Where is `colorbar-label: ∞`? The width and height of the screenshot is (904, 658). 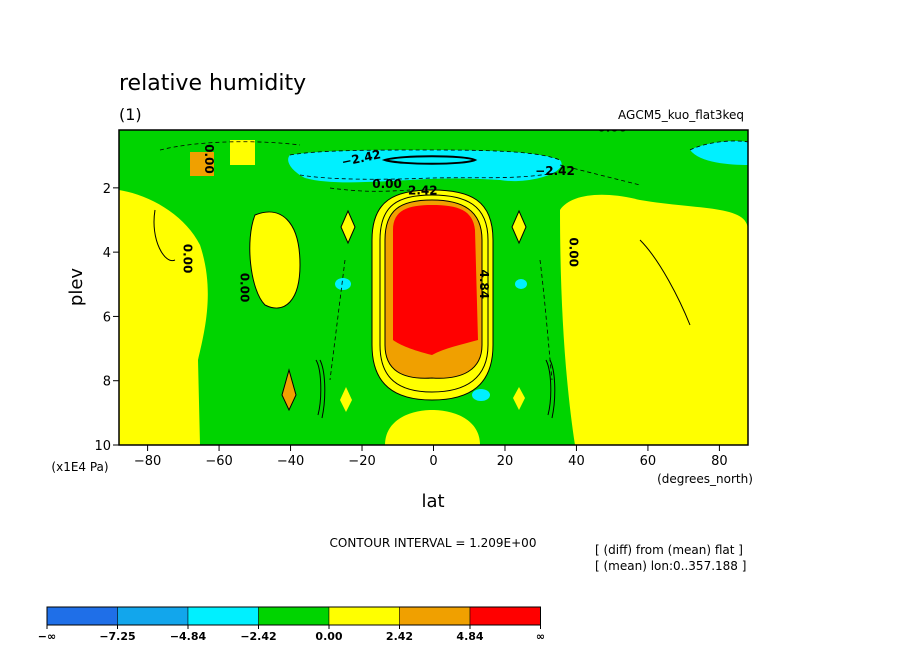
colorbar-label: ∞ is located at coordinates (540, 636).